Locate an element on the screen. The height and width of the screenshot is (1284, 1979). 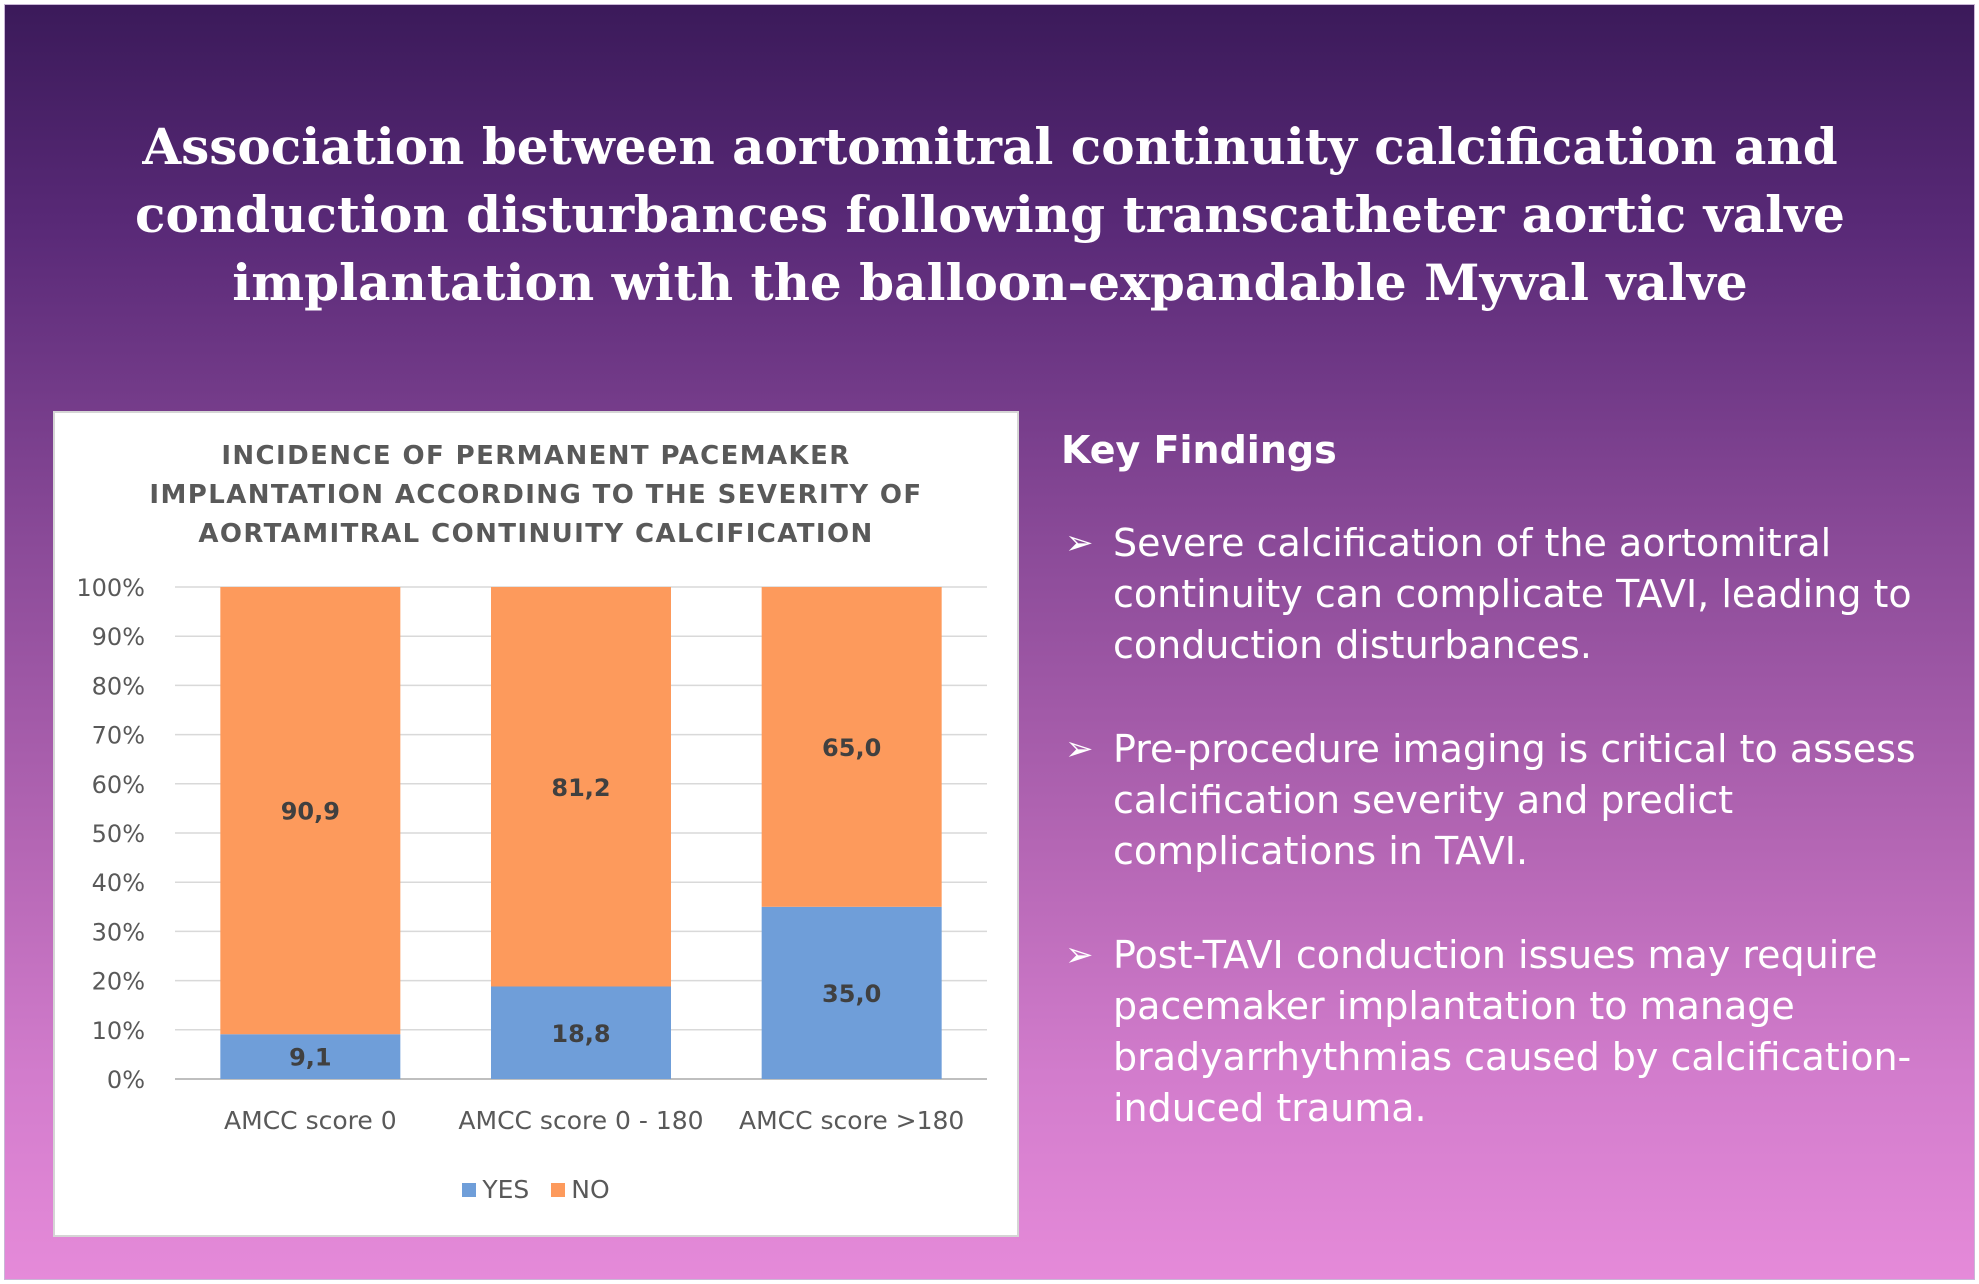
data-label: 65,0 is located at coordinates (851, 748).